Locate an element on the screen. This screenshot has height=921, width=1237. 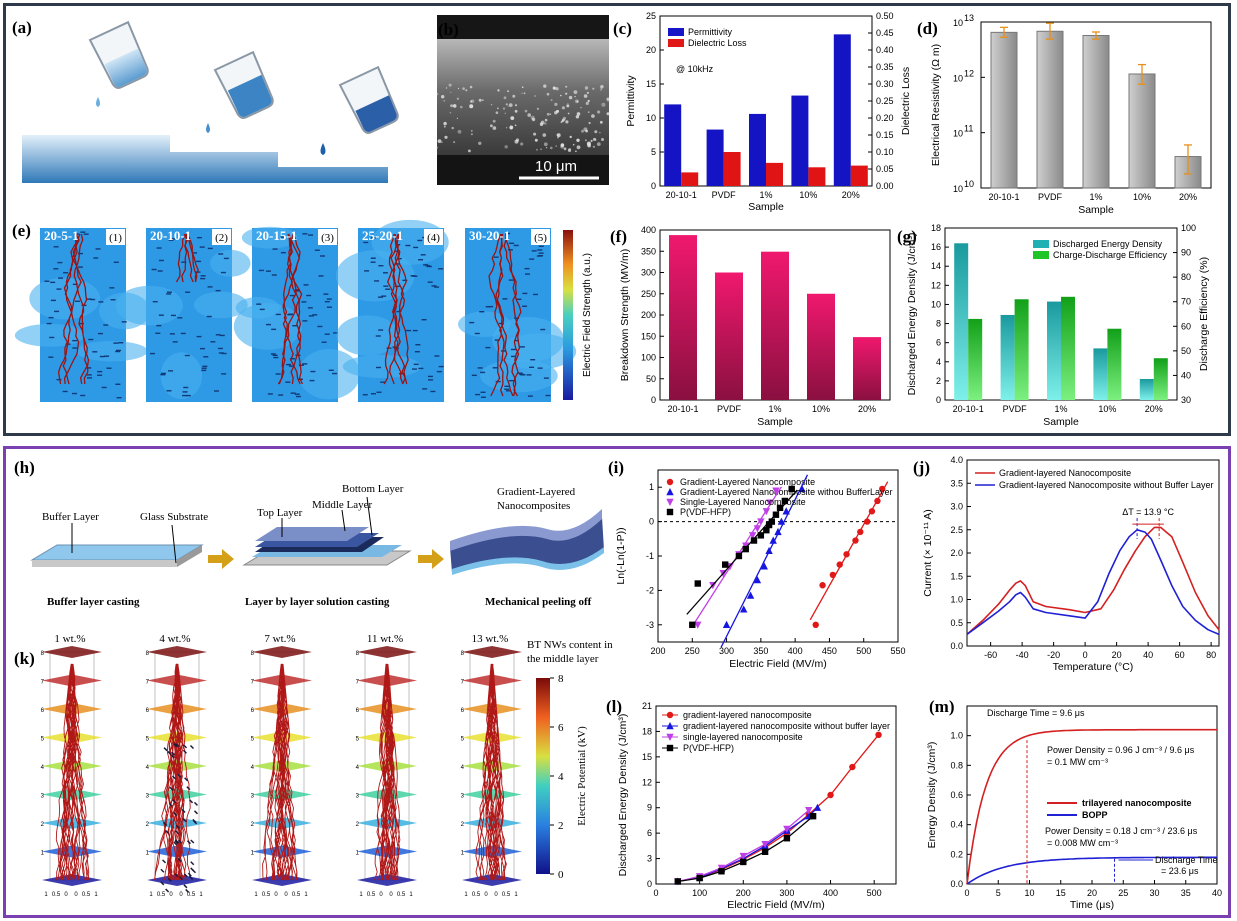
top-layer-sheet is located at coordinates (312, 534).